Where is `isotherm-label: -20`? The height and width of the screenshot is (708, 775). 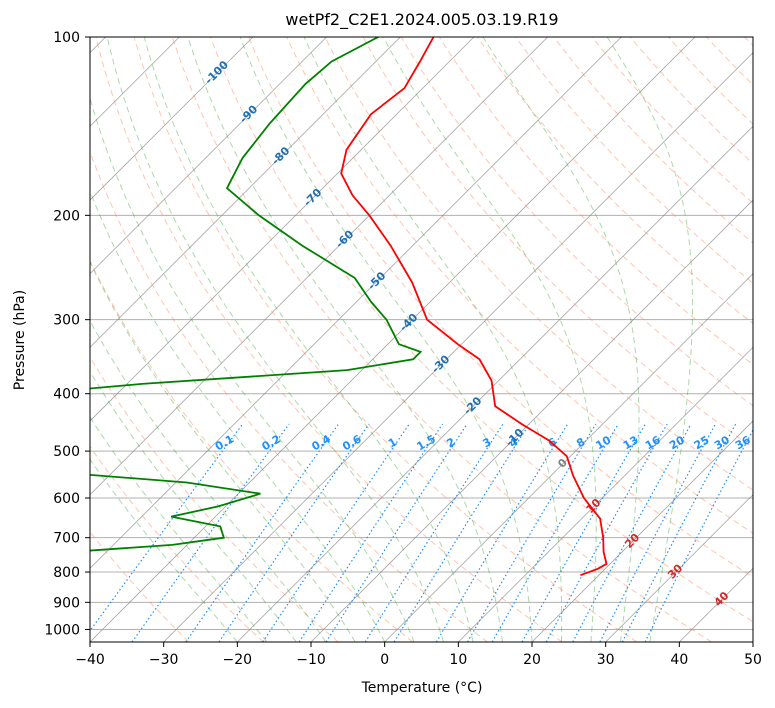 isotherm-label: -20 is located at coordinates (472, 405).